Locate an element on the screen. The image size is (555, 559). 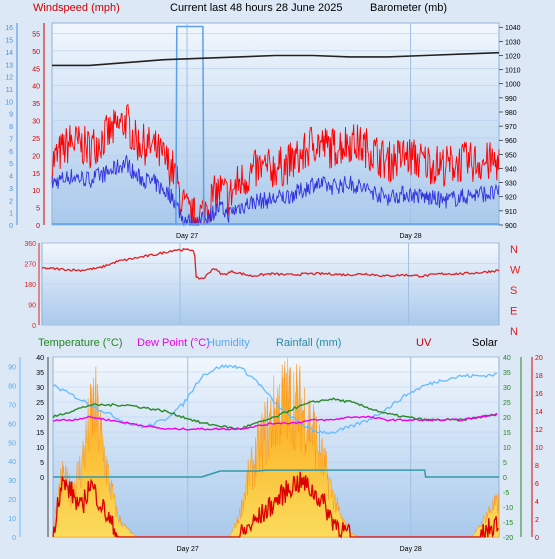
direction-series is located at coordinates (270, 264).